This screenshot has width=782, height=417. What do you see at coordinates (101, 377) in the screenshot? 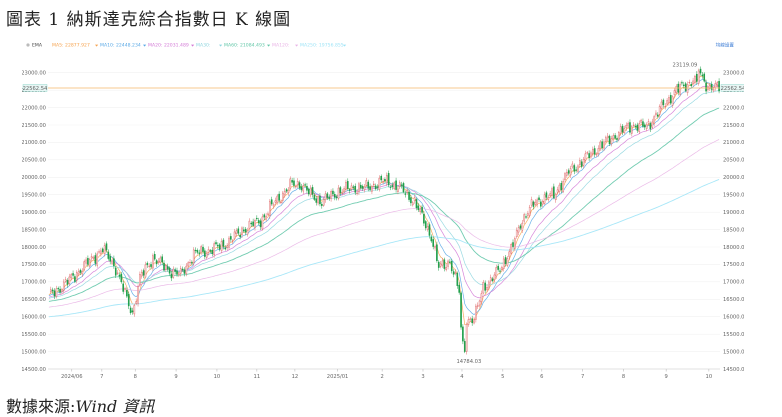
I see `x-tick-label: 7` at bounding box center [101, 377].